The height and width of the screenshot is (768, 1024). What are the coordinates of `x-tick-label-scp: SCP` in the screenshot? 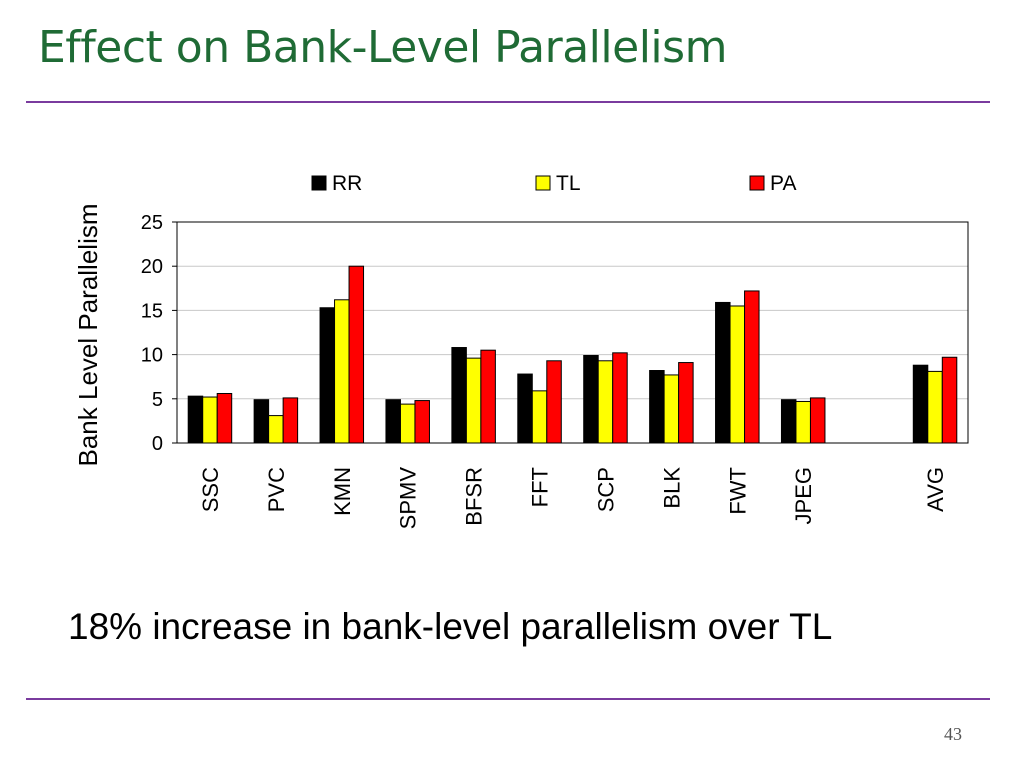 It's located at (605, 489).